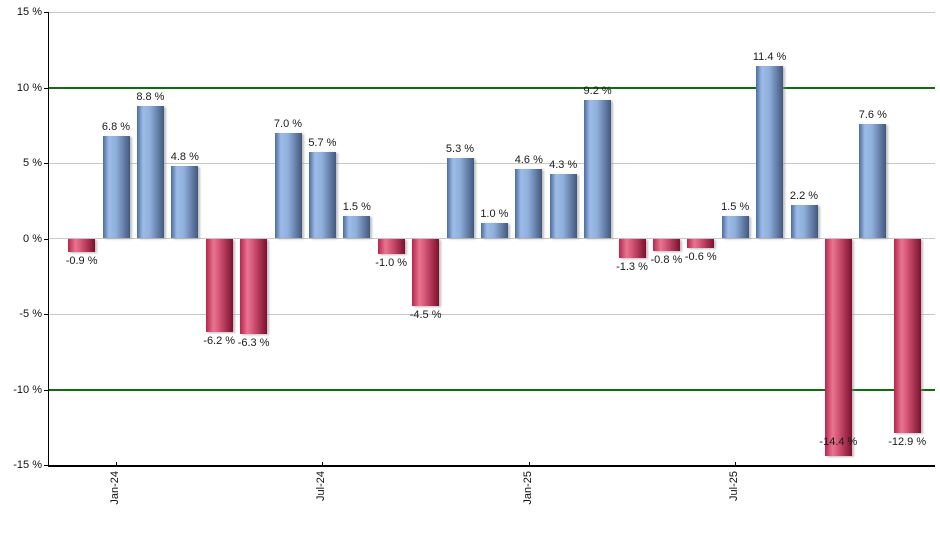 The image size is (940, 550). Describe the element at coordinates (494, 214) in the screenshot. I see `bar-value-label: 1.0 %` at that location.